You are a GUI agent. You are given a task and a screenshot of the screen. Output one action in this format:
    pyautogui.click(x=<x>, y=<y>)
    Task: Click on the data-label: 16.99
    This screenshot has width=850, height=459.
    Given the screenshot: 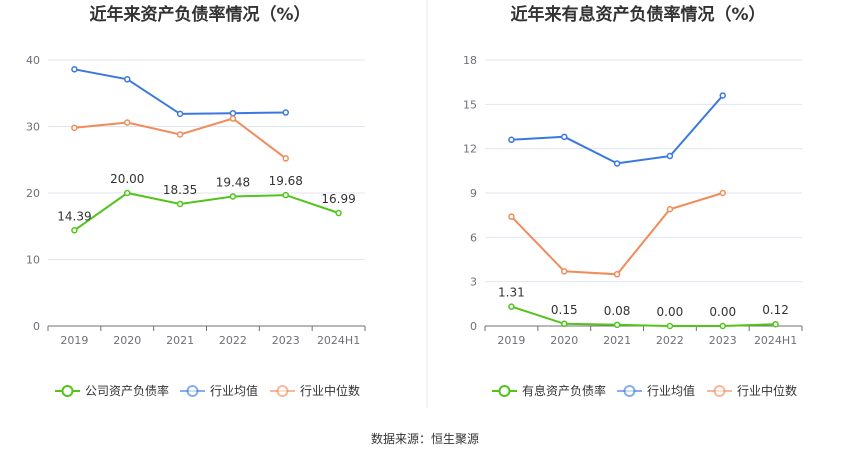 What is the action you would take?
    pyautogui.click(x=338, y=199)
    